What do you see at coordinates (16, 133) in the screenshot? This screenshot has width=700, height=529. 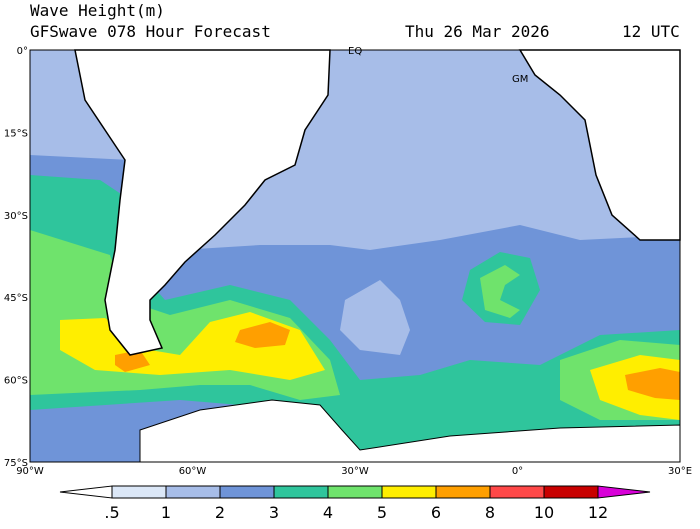 I see `lat-label: 15°S` at bounding box center [16, 133].